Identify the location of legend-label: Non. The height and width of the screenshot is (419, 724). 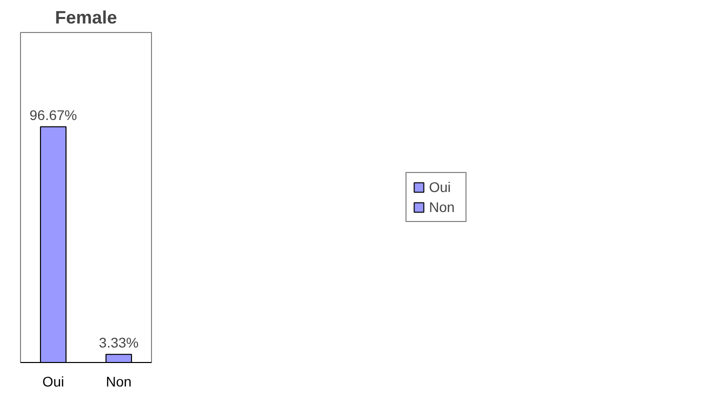
(442, 207).